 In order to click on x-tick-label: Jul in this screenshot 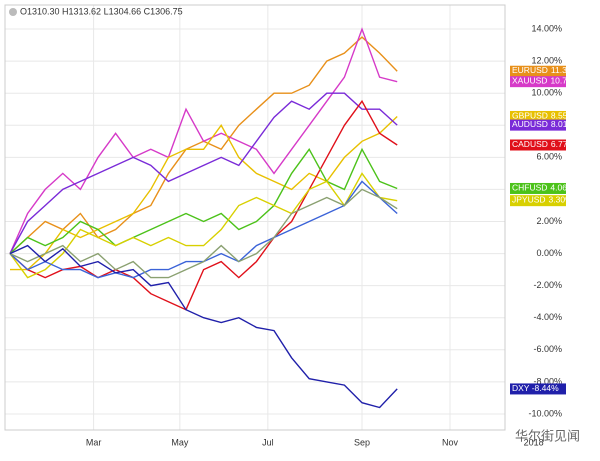, I will do `click(268, 442)`.